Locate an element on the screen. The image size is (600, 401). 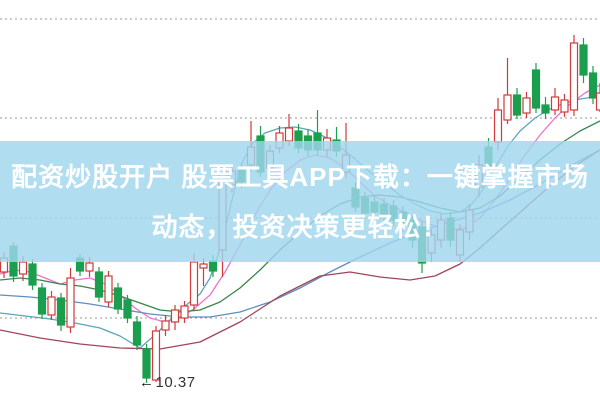
low-price-annotation: ←10.37 is located at coordinates (167, 382).